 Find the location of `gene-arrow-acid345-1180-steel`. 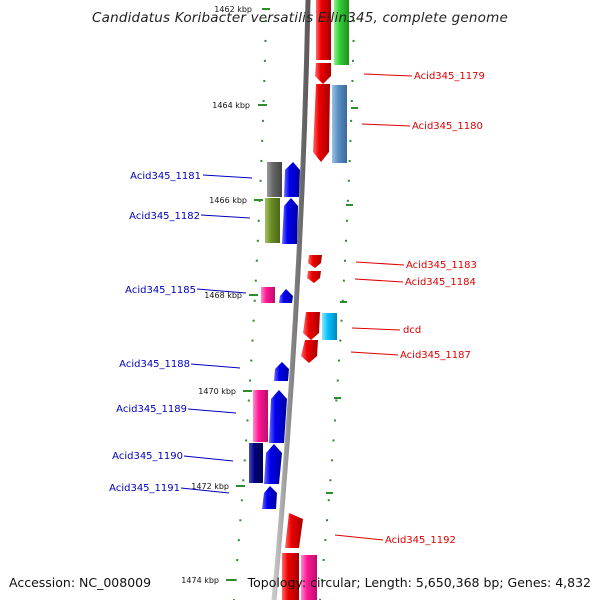

gene-arrow-acid345-1180-steel is located at coordinates (339, 124).